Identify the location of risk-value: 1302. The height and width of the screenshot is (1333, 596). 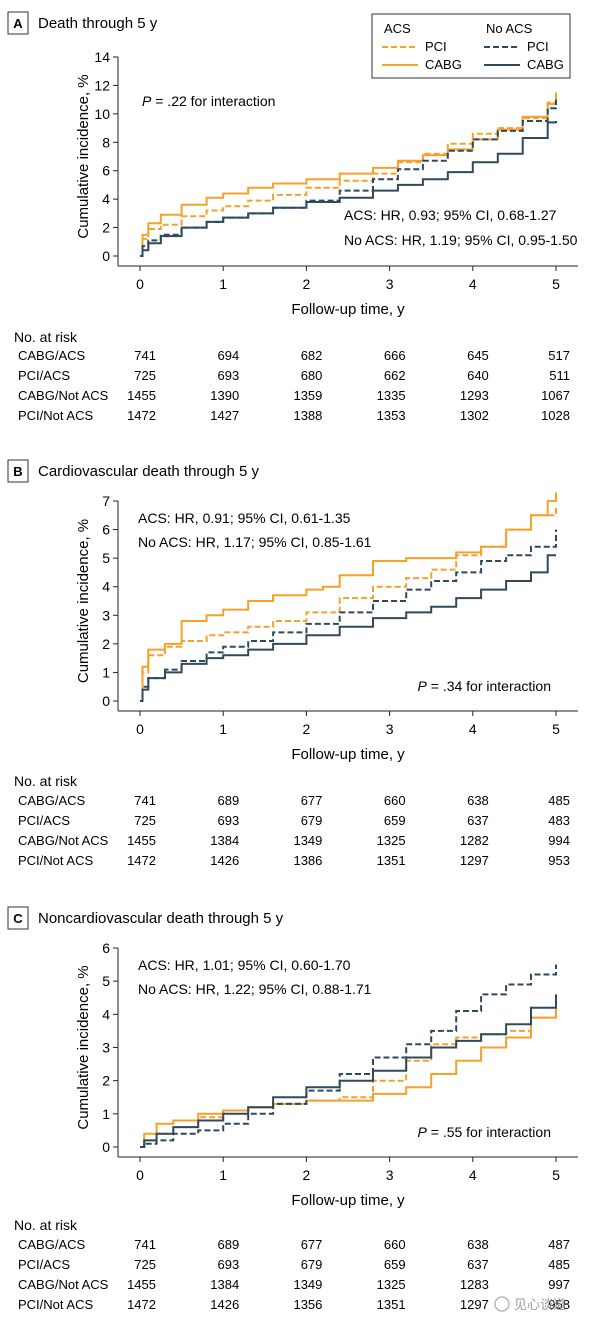
(474, 415).